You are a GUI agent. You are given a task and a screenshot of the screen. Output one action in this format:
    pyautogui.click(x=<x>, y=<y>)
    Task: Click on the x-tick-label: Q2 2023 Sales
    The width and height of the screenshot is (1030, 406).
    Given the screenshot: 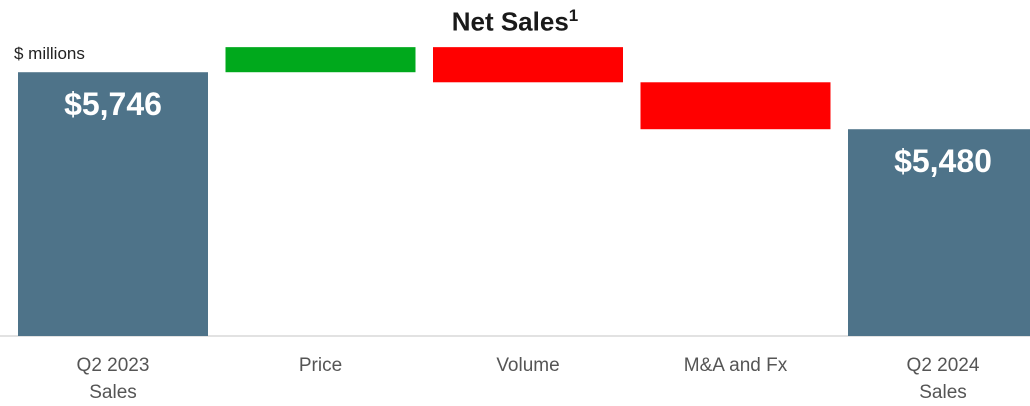 What is the action you would take?
    pyautogui.click(x=113, y=379)
    